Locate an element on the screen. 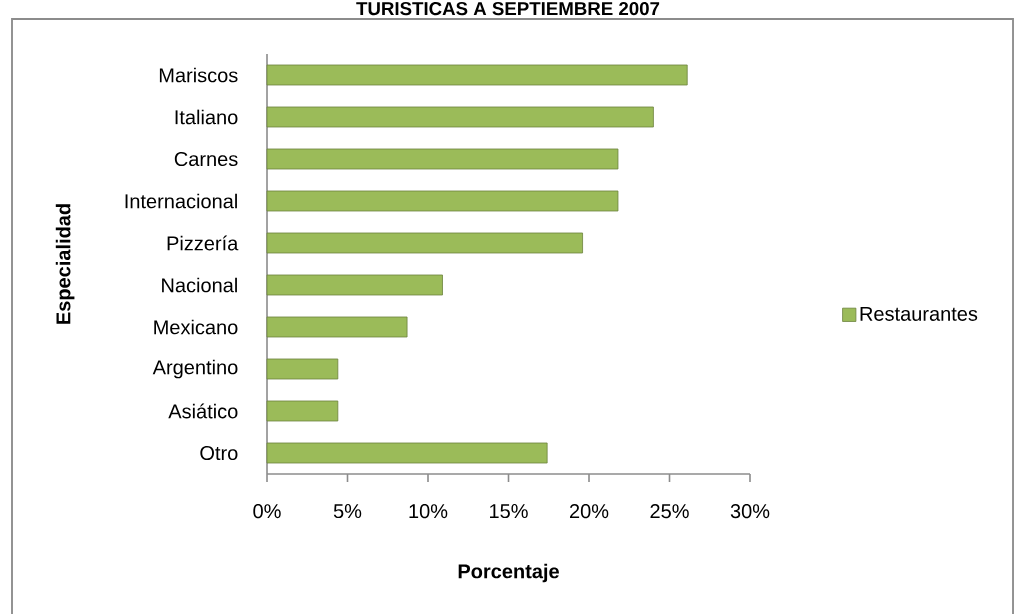  y-tick-label: Nacional is located at coordinates (199, 285).